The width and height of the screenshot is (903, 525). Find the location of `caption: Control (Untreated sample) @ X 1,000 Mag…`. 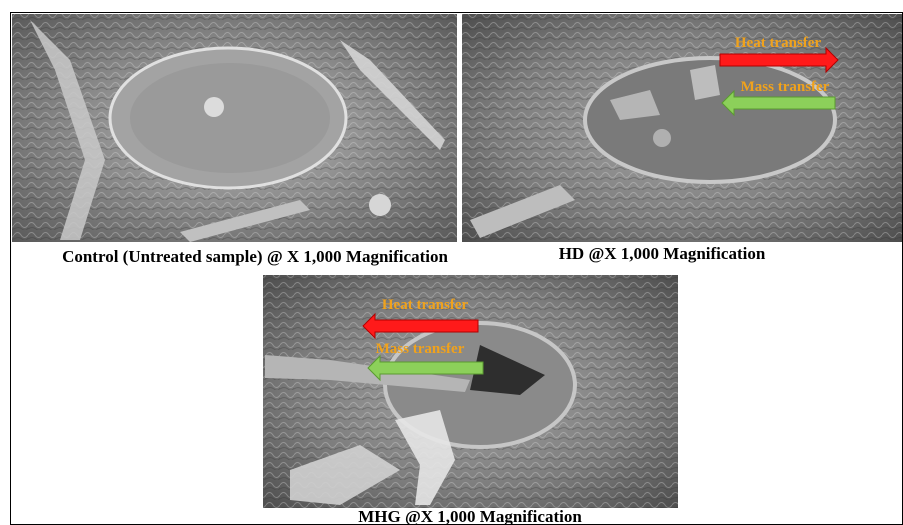

caption: Control (Untreated sample) @ X 1,000 Mag… is located at coordinates (255, 256).